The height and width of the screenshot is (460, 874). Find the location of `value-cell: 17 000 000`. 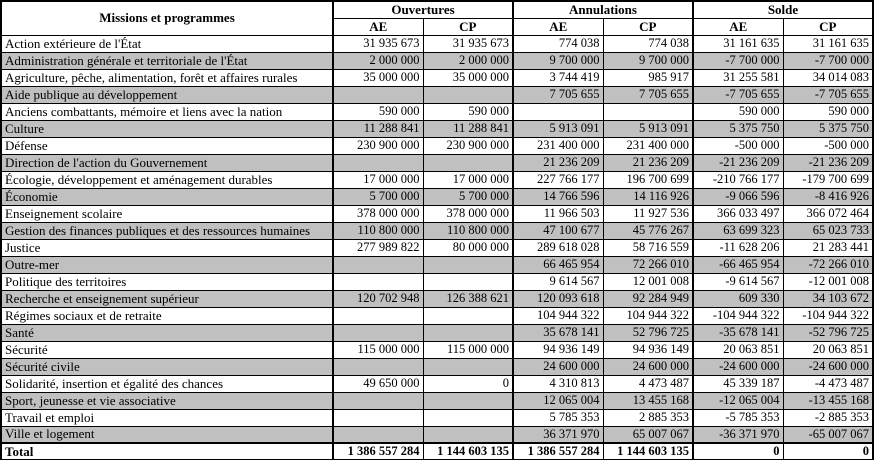

value-cell: 17 000 000 is located at coordinates (468, 179).